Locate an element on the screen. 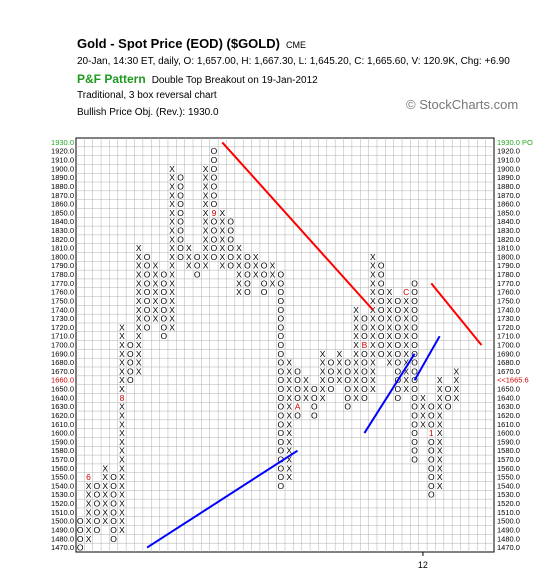 The image size is (560, 586). y-tick-label-left: 1730.0 is located at coordinates (62, 318).